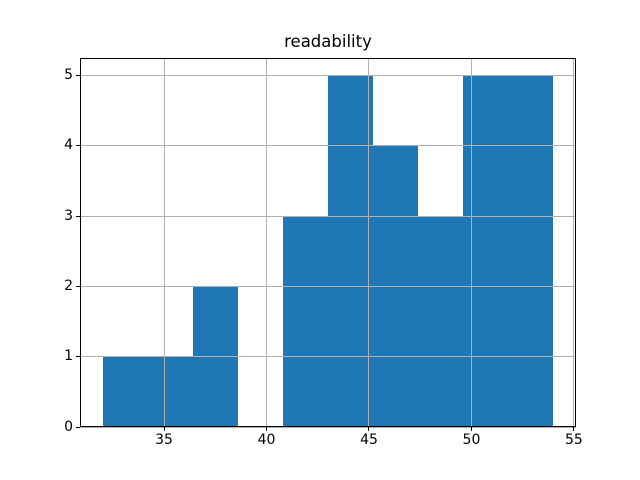 The width and height of the screenshot is (640, 480). Describe the element at coordinates (68, 285) in the screenshot. I see `y-tick-label: 2` at that location.